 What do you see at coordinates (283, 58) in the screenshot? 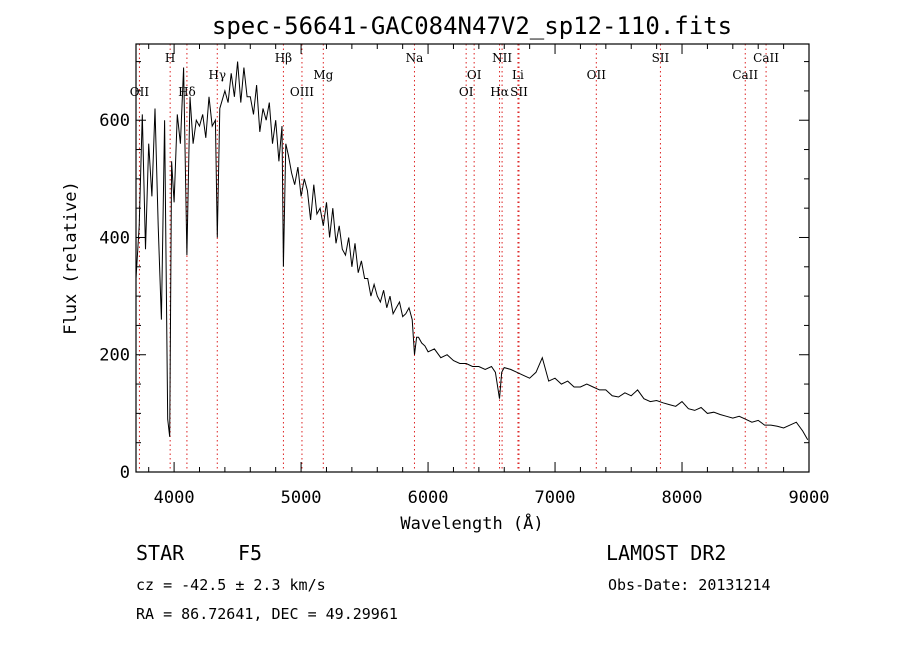
I see `spectral-line-label: Hβ` at bounding box center [283, 58].